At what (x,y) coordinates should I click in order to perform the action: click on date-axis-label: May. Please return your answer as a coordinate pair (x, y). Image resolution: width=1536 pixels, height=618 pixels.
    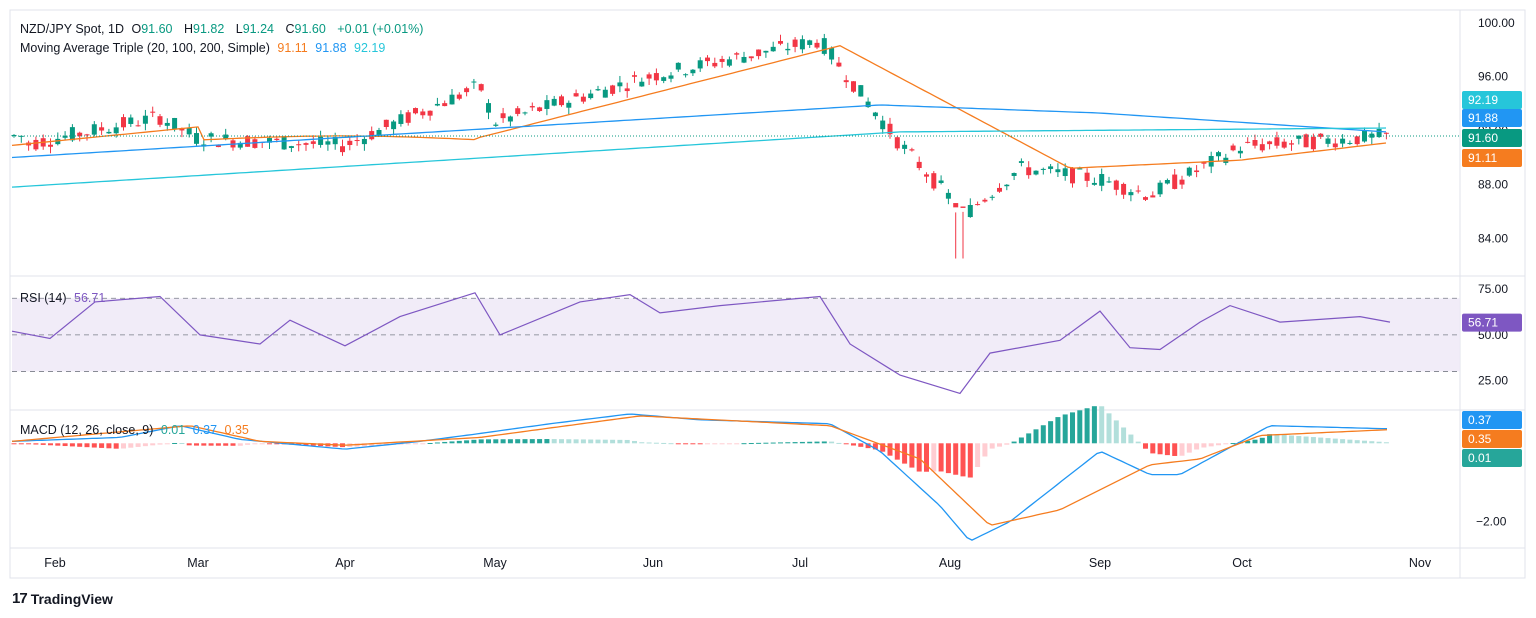
    Looking at the image, I should click on (495, 563).